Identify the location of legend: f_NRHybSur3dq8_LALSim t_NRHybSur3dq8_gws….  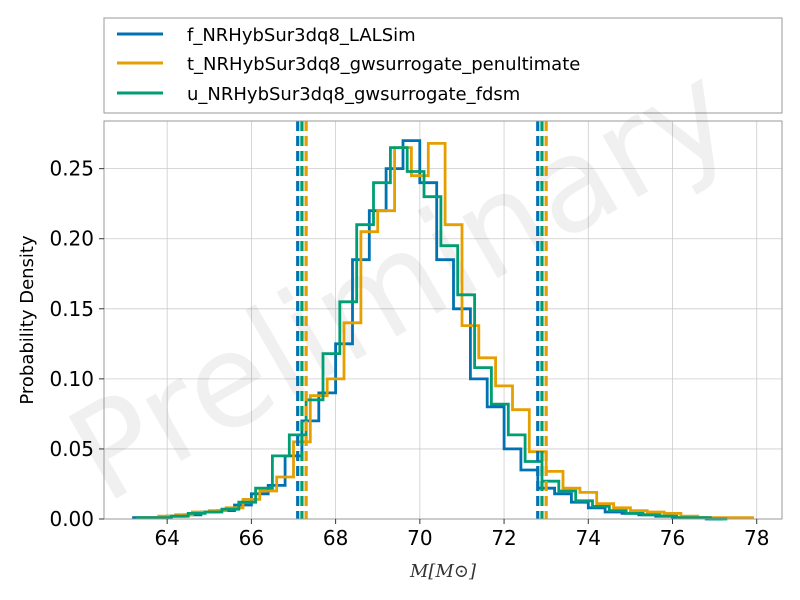
(443, 65).